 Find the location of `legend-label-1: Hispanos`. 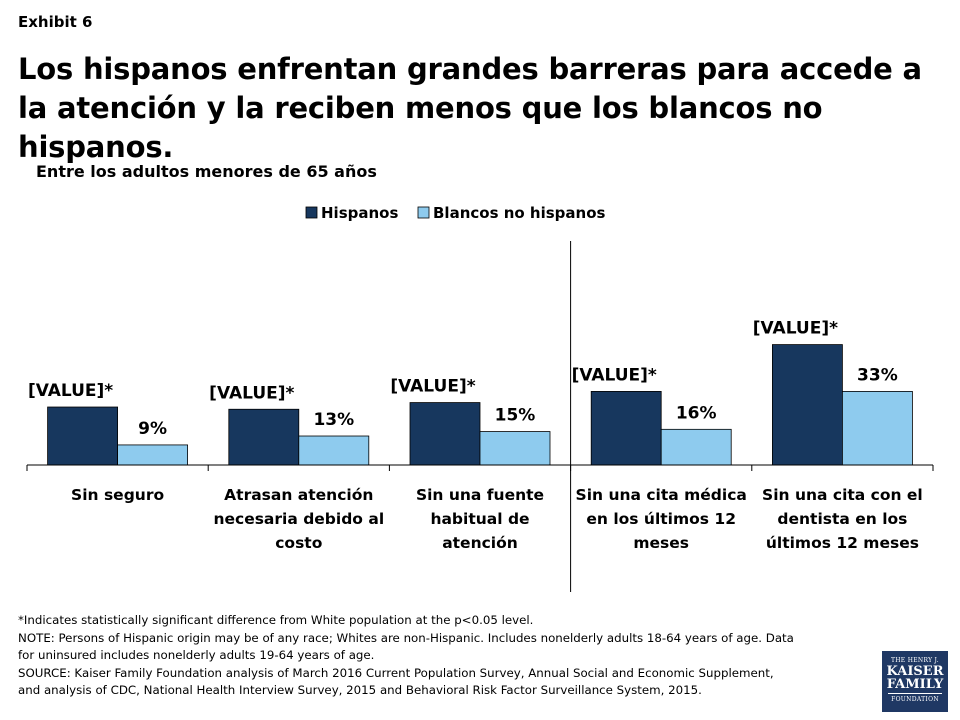

legend-label-1: Hispanos is located at coordinates (359, 213).